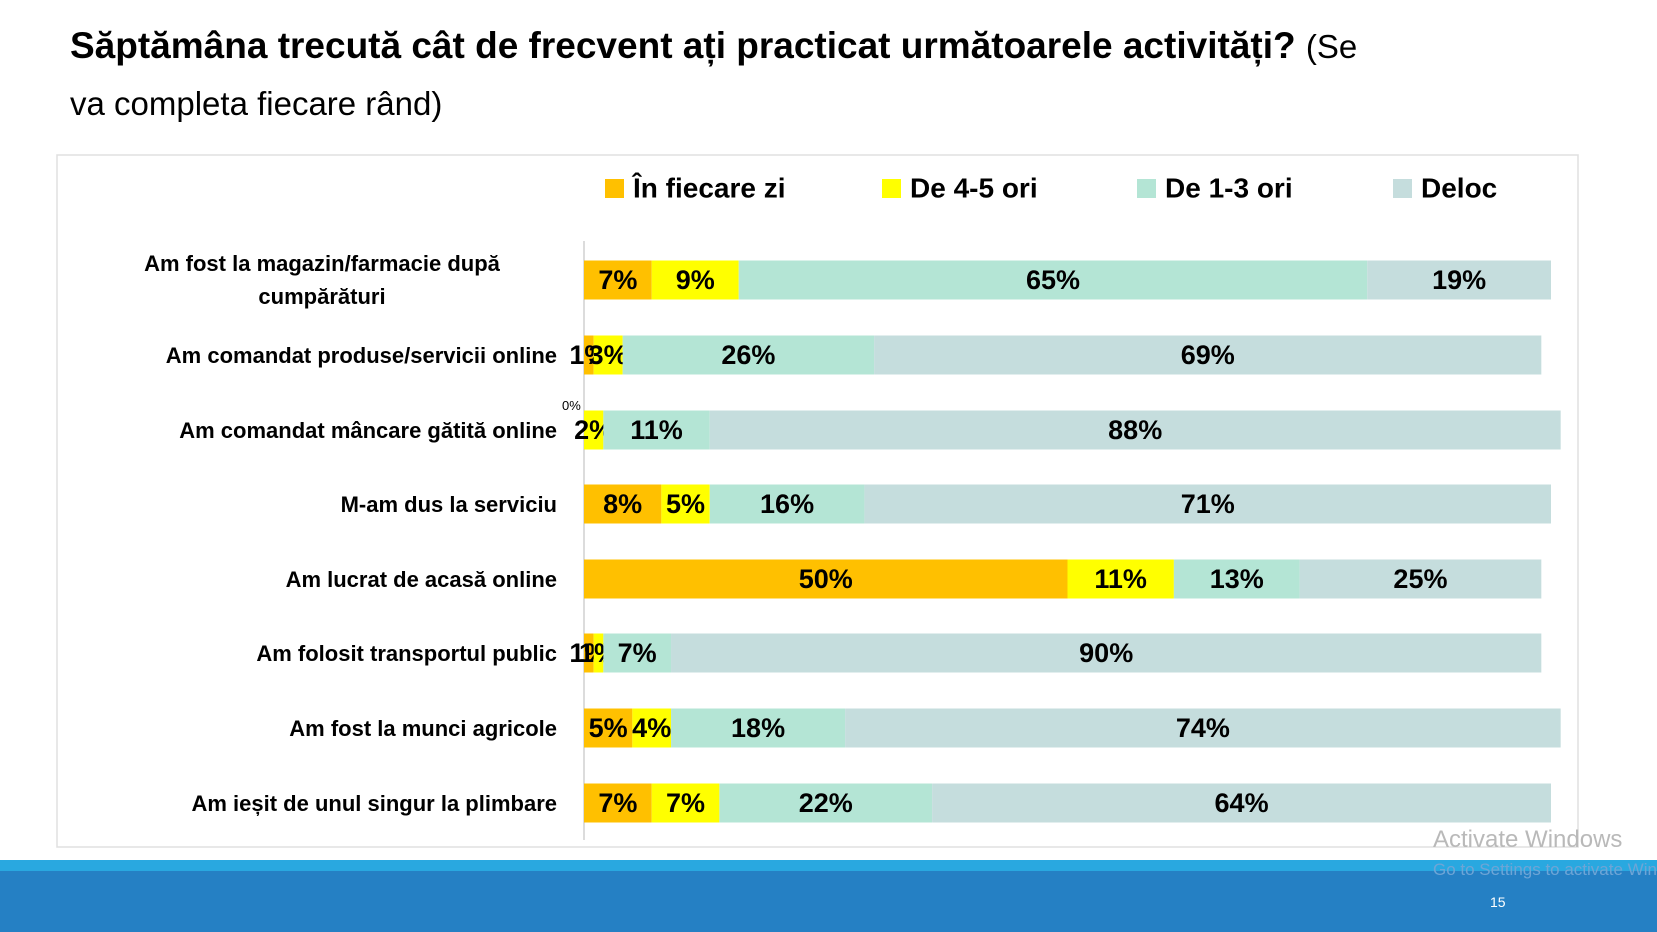  I want to click on data-label: 88%, so click(1135, 430).